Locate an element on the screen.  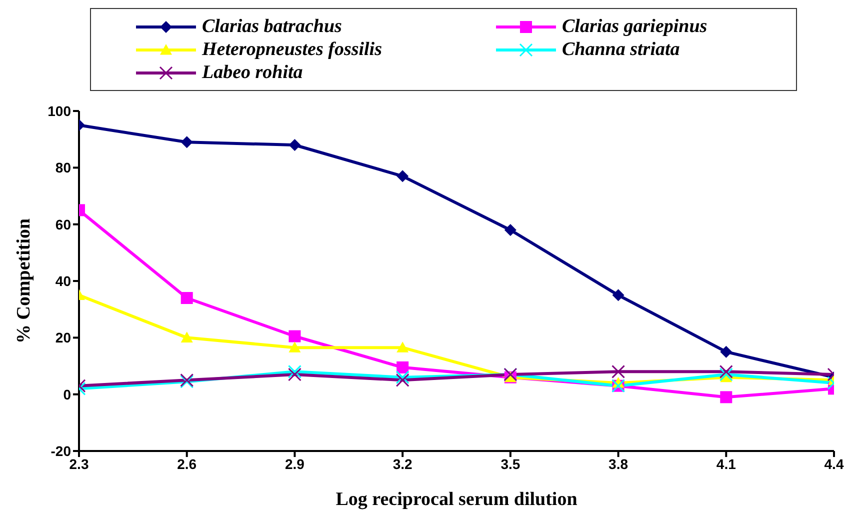
x-tick-label: 3.2 is located at coordinates (402, 464).